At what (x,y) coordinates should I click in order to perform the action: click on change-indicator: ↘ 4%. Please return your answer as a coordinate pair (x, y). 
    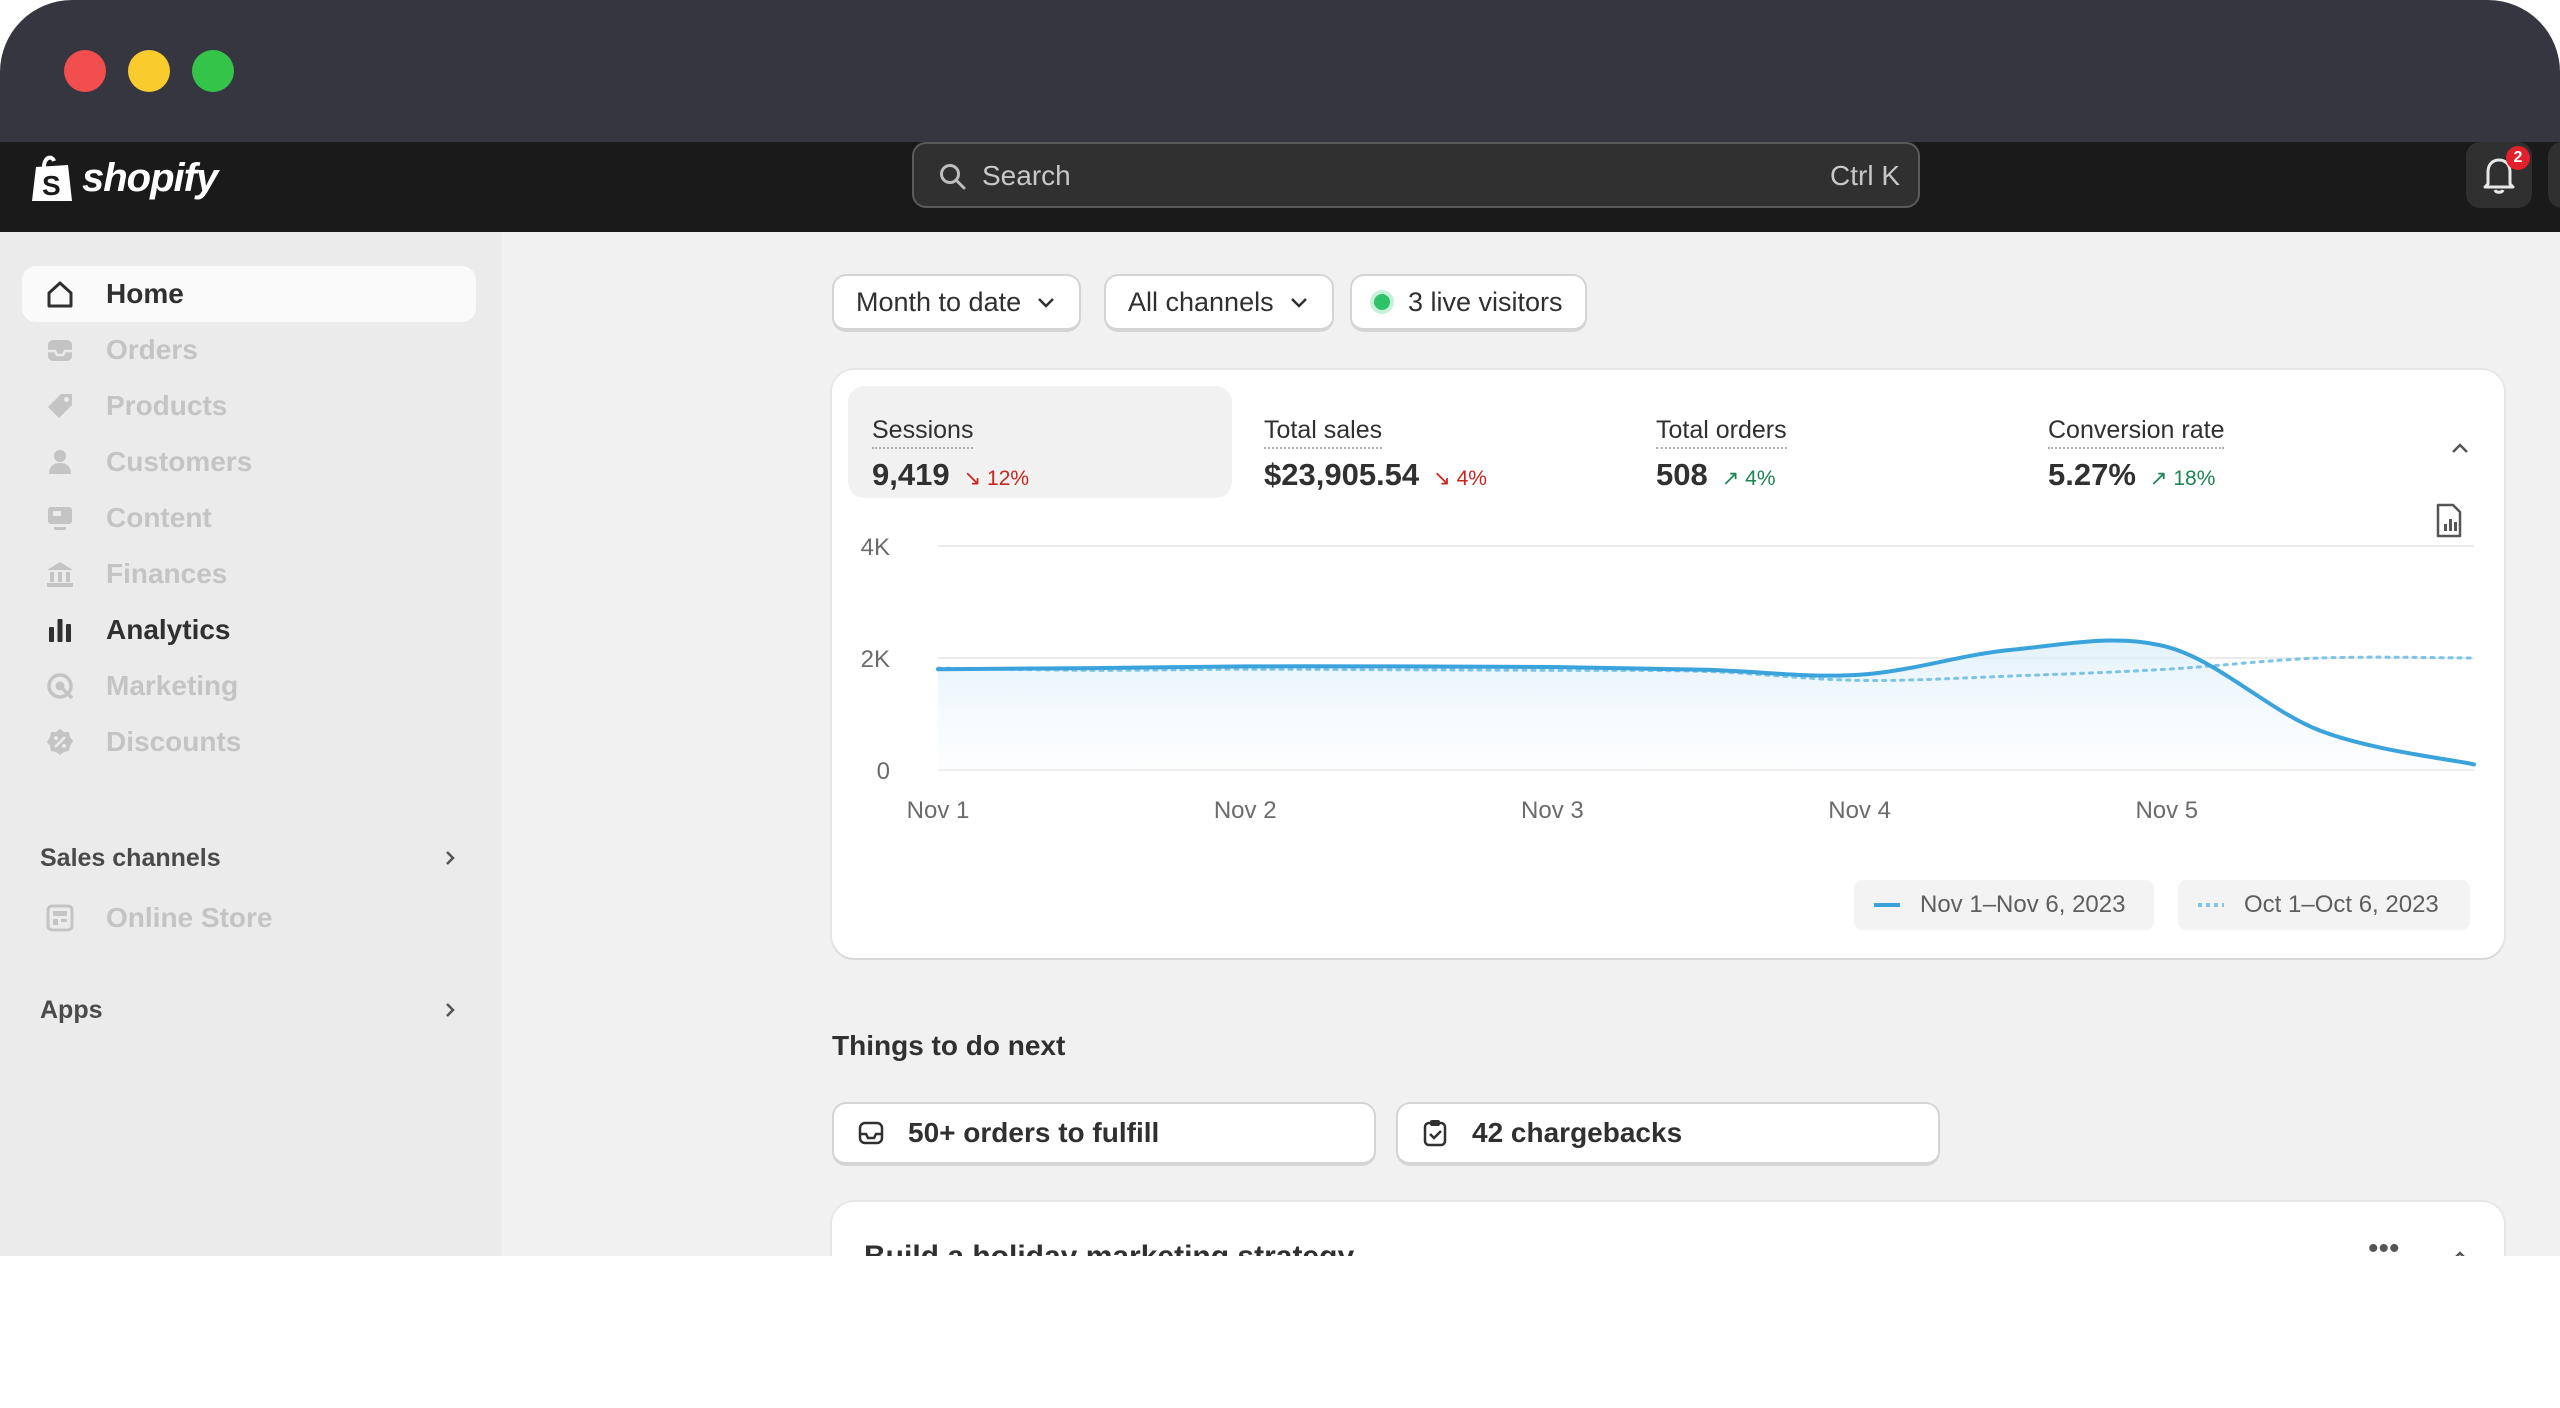
    Looking at the image, I should click on (1460, 478).